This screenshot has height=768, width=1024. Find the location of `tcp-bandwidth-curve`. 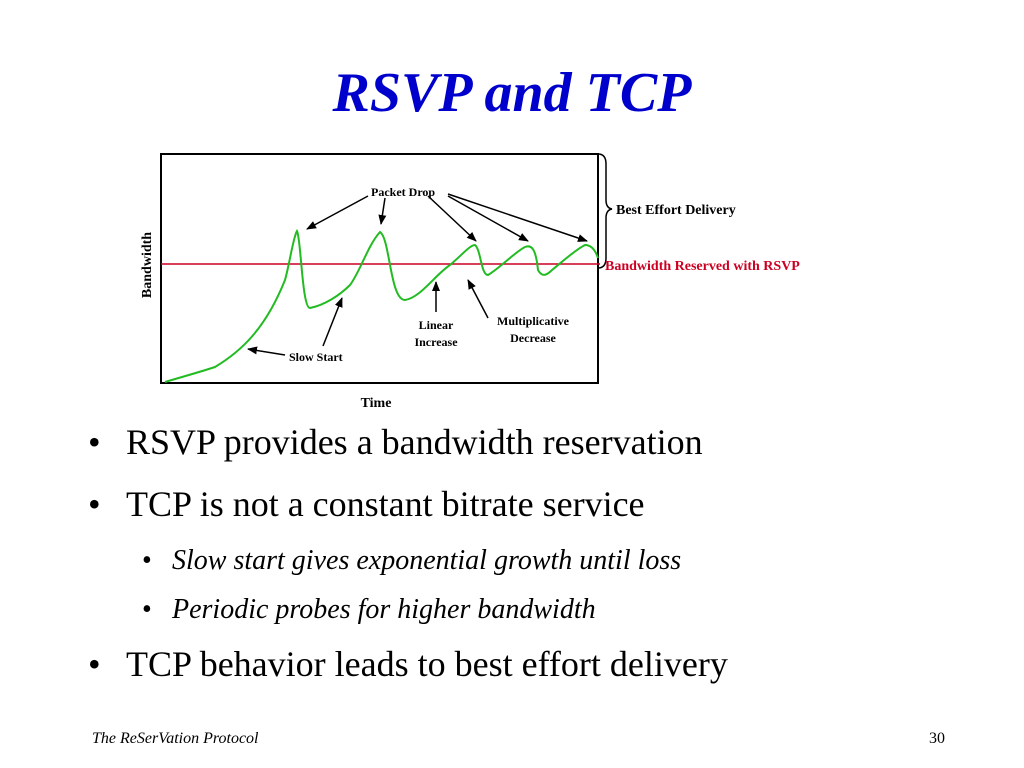

tcp-bandwidth-curve is located at coordinates (381, 305).